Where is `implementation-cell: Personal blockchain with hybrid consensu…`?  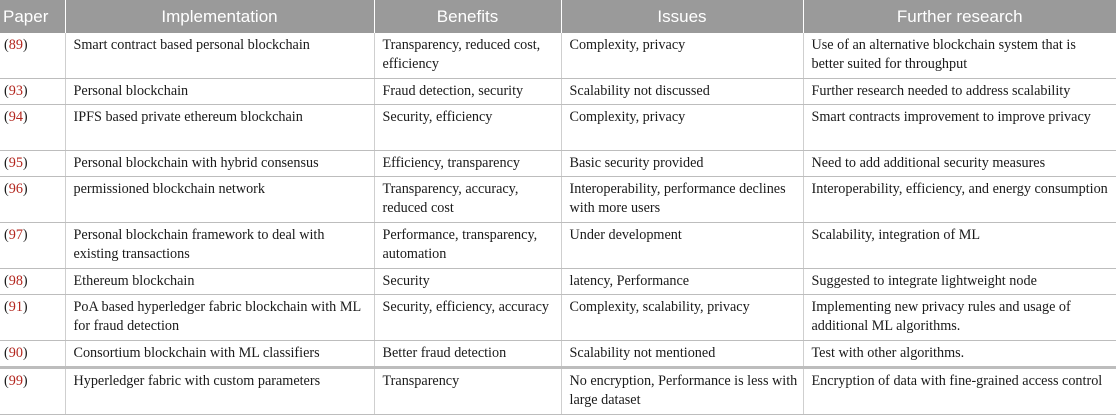
implementation-cell: Personal blockchain with hybrid consensu… is located at coordinates (220, 163).